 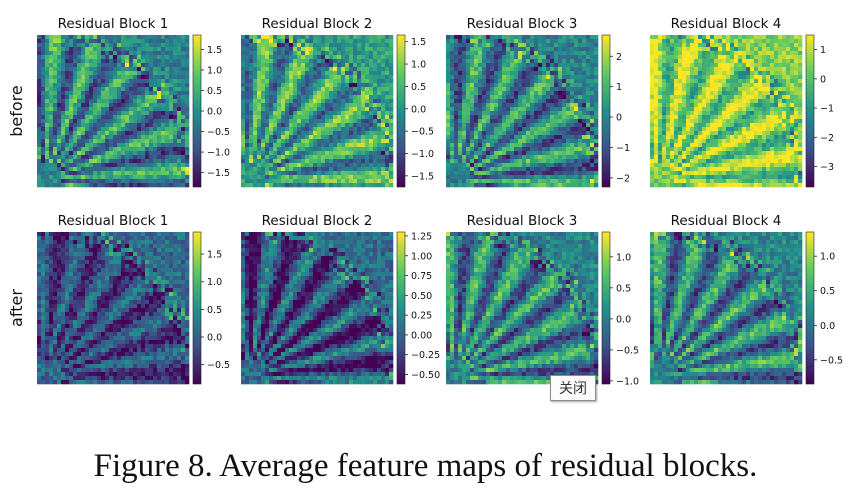 I want to click on panel-before-3: Residual Block 3 2 1 0 −1 −2, so click(x=538, y=102).